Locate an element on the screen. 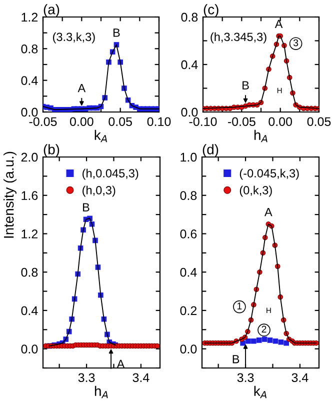  chart-title: (a) is located at coordinates (52, 11).